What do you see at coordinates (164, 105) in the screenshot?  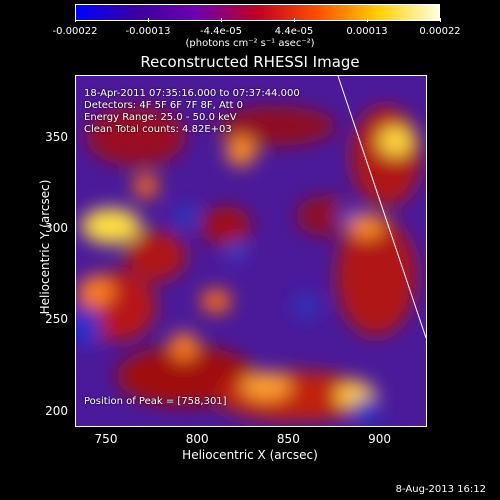 I see `detectors: Detectors: 4F 5F 6F 7F 8F, Att 0` at bounding box center [164, 105].